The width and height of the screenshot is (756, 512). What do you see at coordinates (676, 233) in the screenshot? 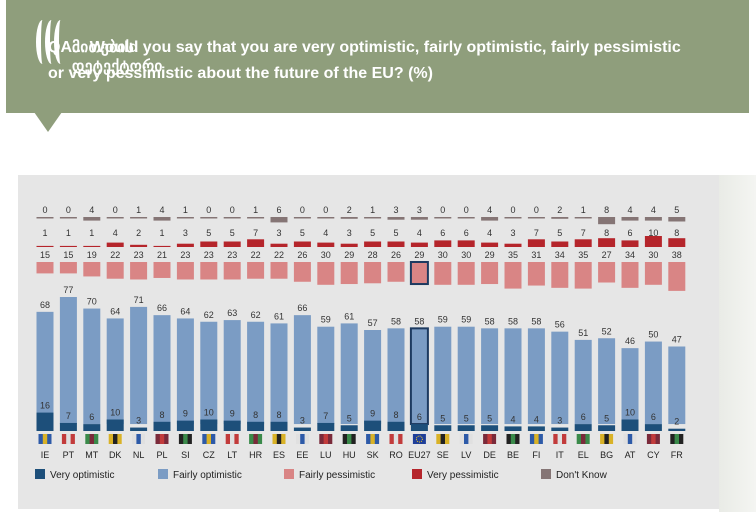
I see `very-pessimistic-label: 8` at bounding box center [676, 233].